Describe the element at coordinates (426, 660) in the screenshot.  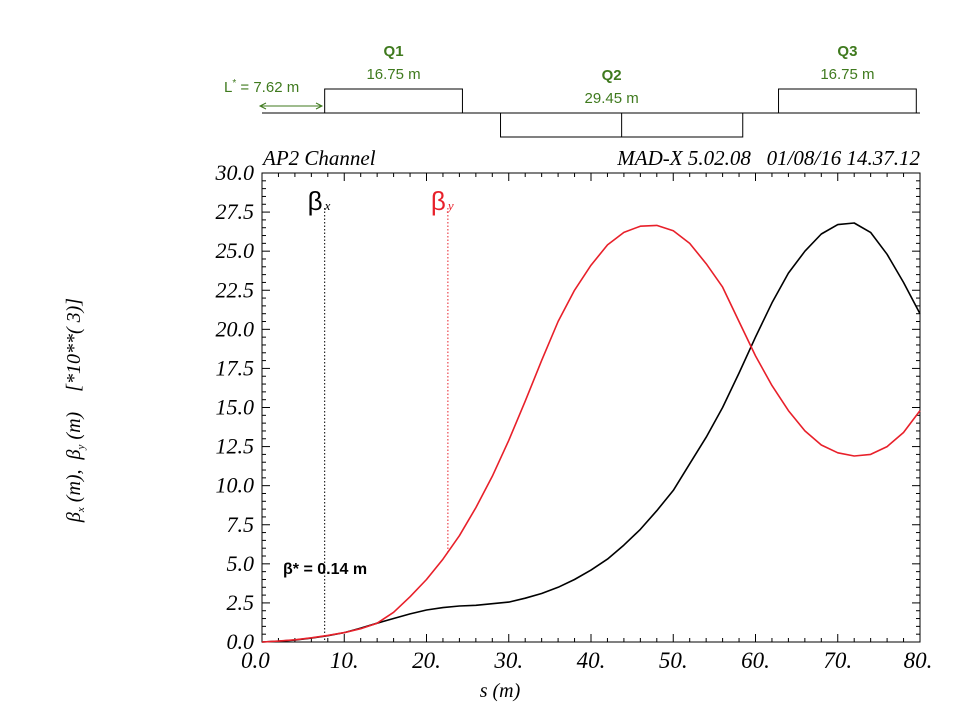
I see `x-tick-label: 20.` at that location.